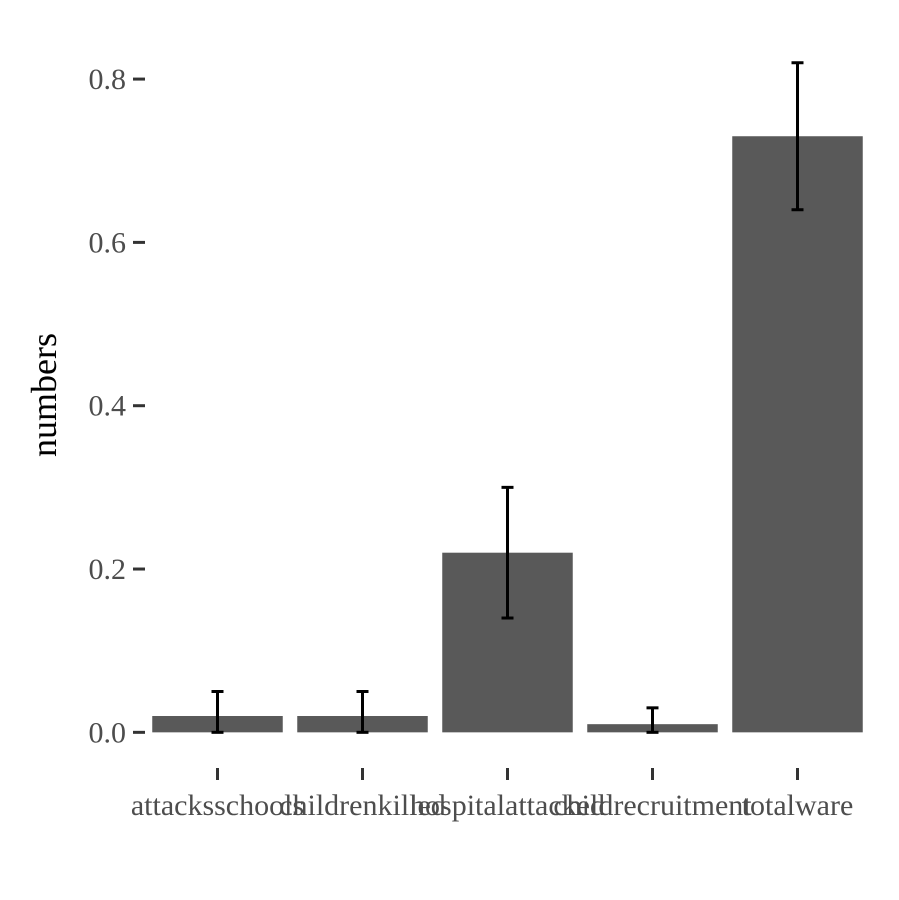  Describe the element at coordinates (44, 395) in the screenshot. I see `y-axis-title: numbers` at that location.